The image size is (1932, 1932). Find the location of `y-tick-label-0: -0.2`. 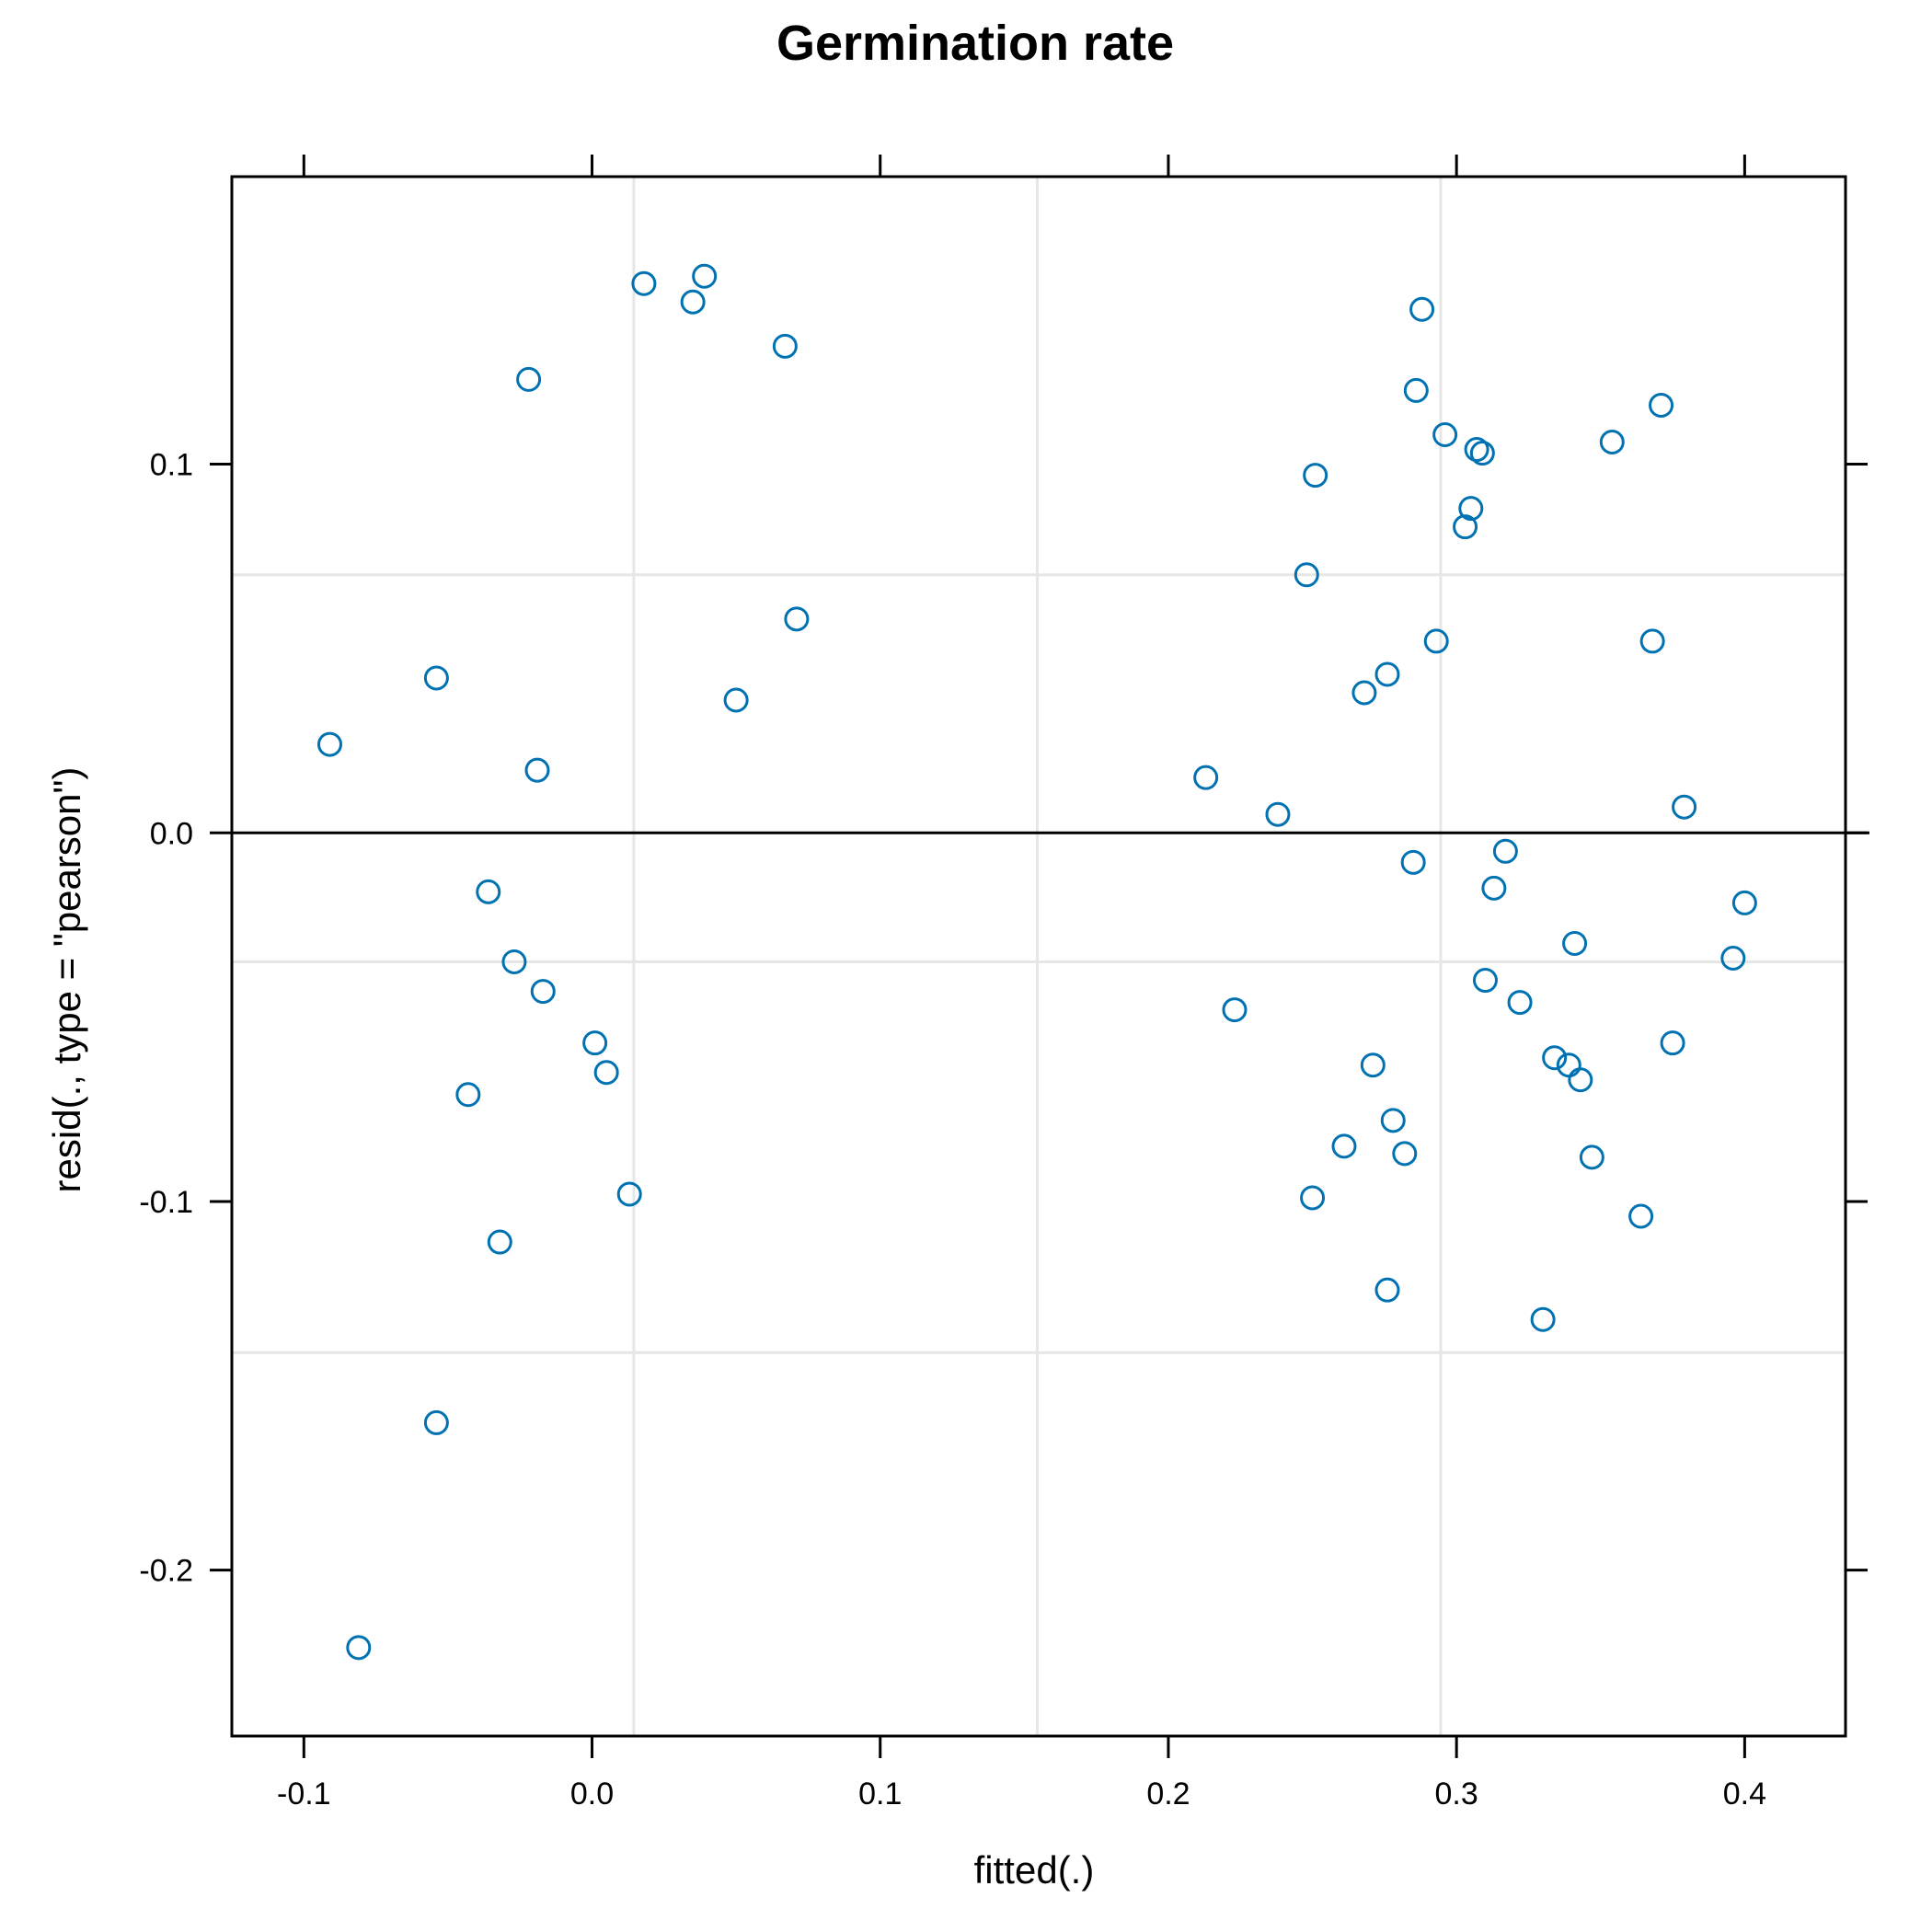

y-tick-label-0: -0.2 is located at coordinates (166, 1571).